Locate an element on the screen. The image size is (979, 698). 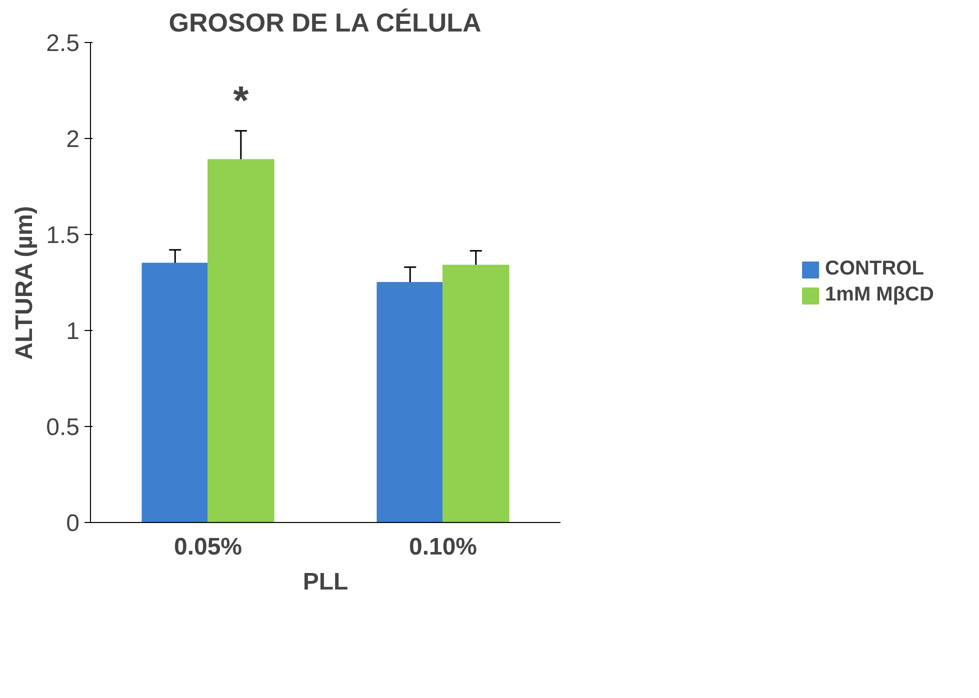
chart-title: GROSOR DE LA CÉLULA is located at coordinates (325, 23).